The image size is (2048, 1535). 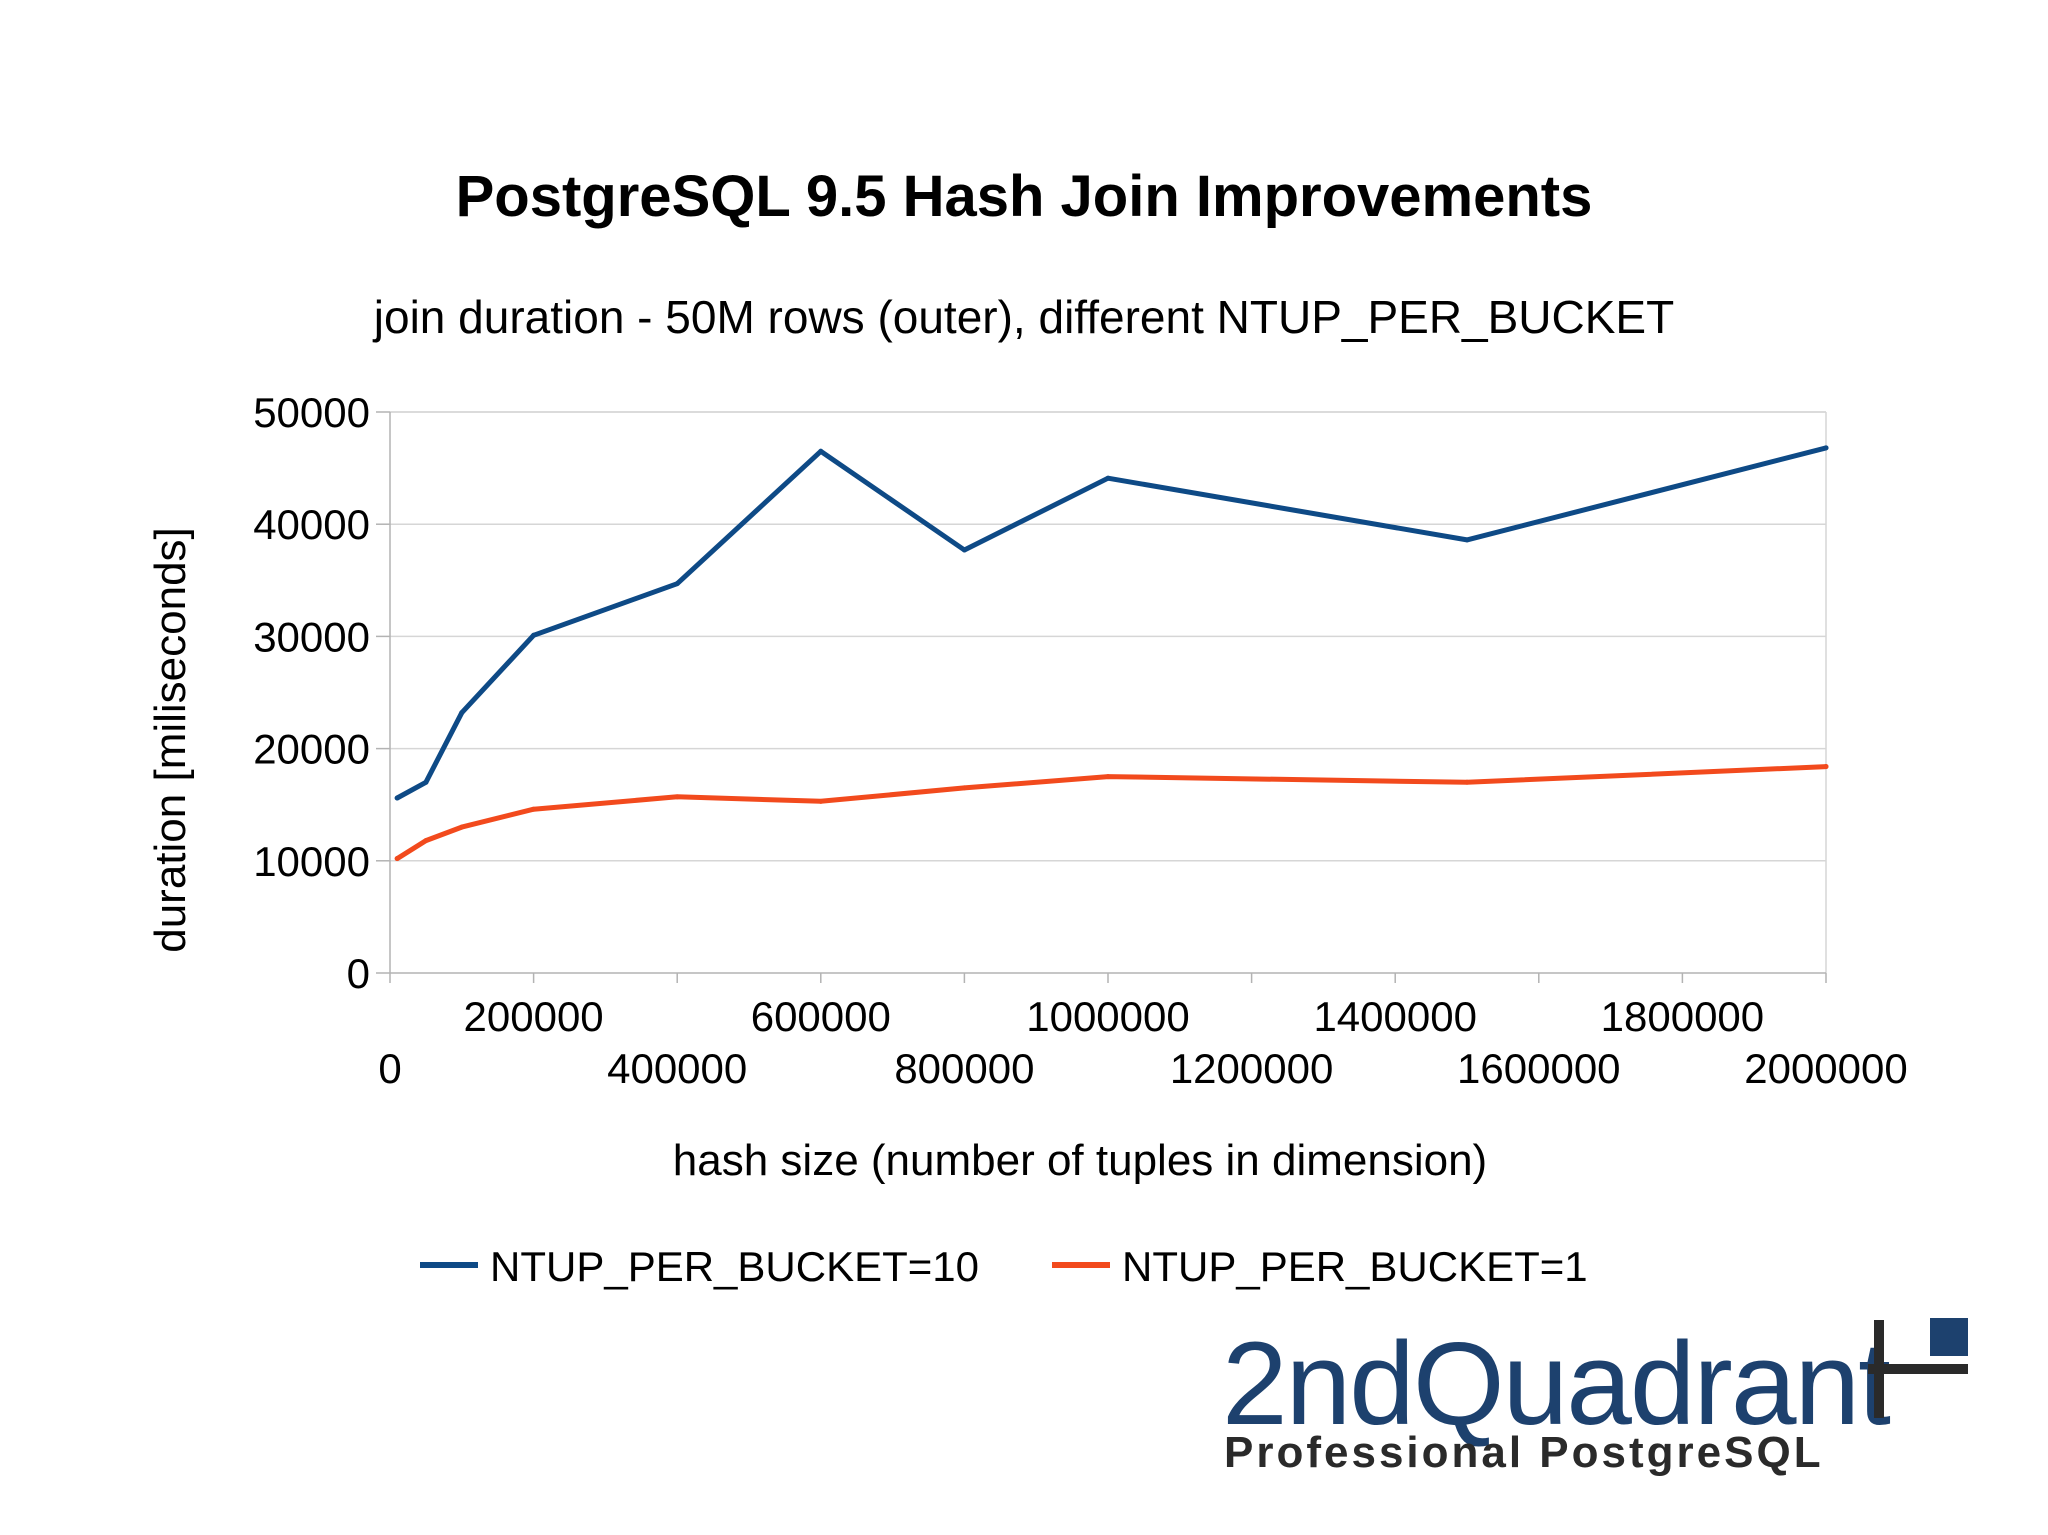 I want to click on logo-tagline: Professional PostgreSQL, so click(x=1524, y=1452).